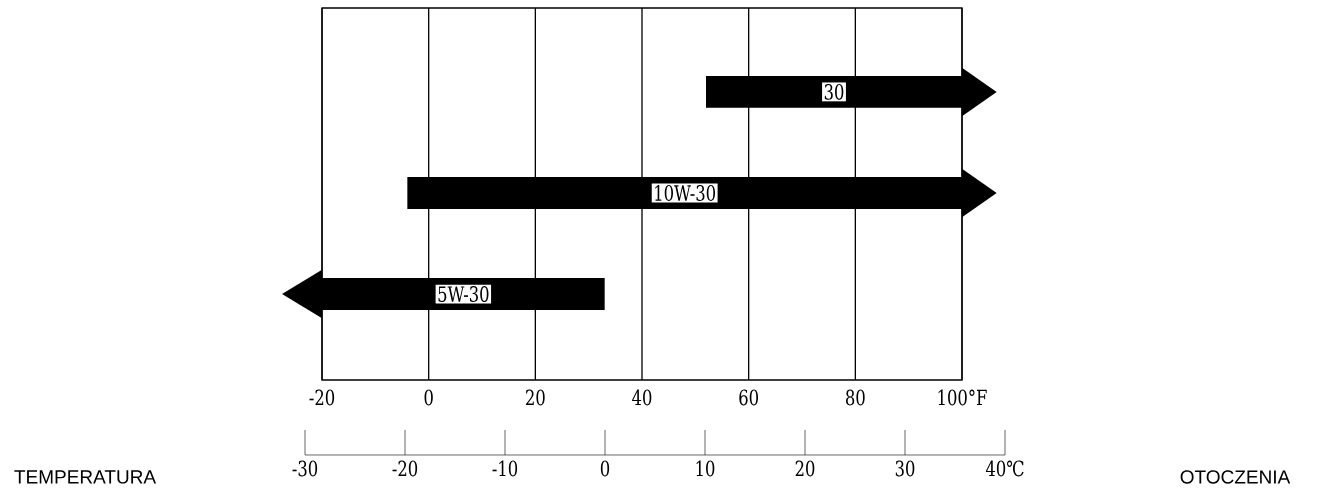  Describe the element at coordinates (505, 468) in the screenshot. I see `x2-tick-label: -10` at that location.